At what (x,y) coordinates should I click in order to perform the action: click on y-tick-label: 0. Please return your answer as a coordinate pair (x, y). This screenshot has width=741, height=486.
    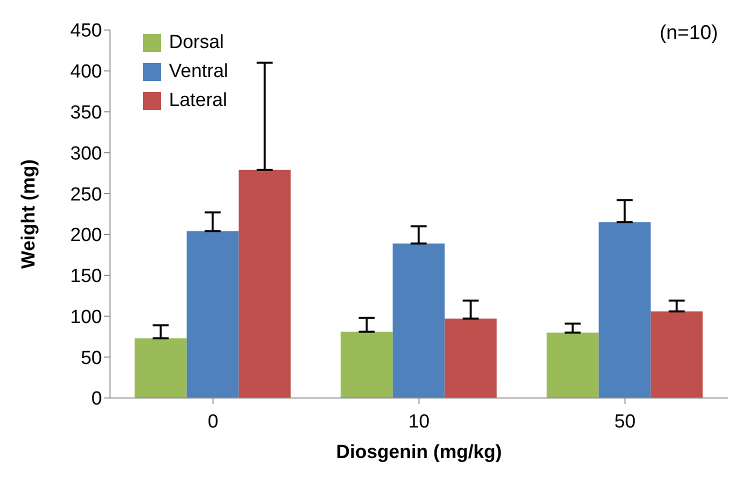
    Looking at the image, I should click on (96, 399).